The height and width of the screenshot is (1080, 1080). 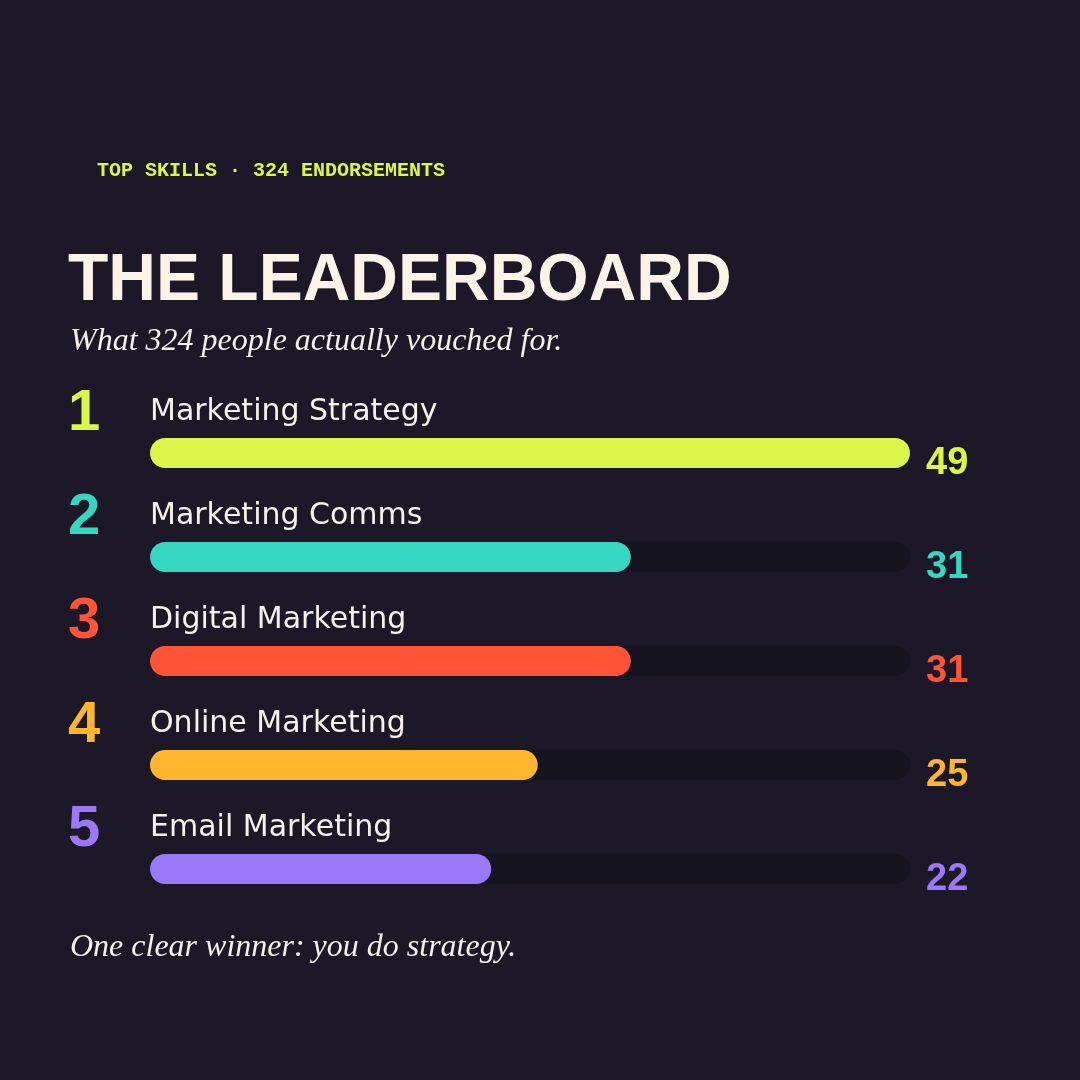 I want to click on y-tick-label: Online Marketing, so click(x=278, y=721).